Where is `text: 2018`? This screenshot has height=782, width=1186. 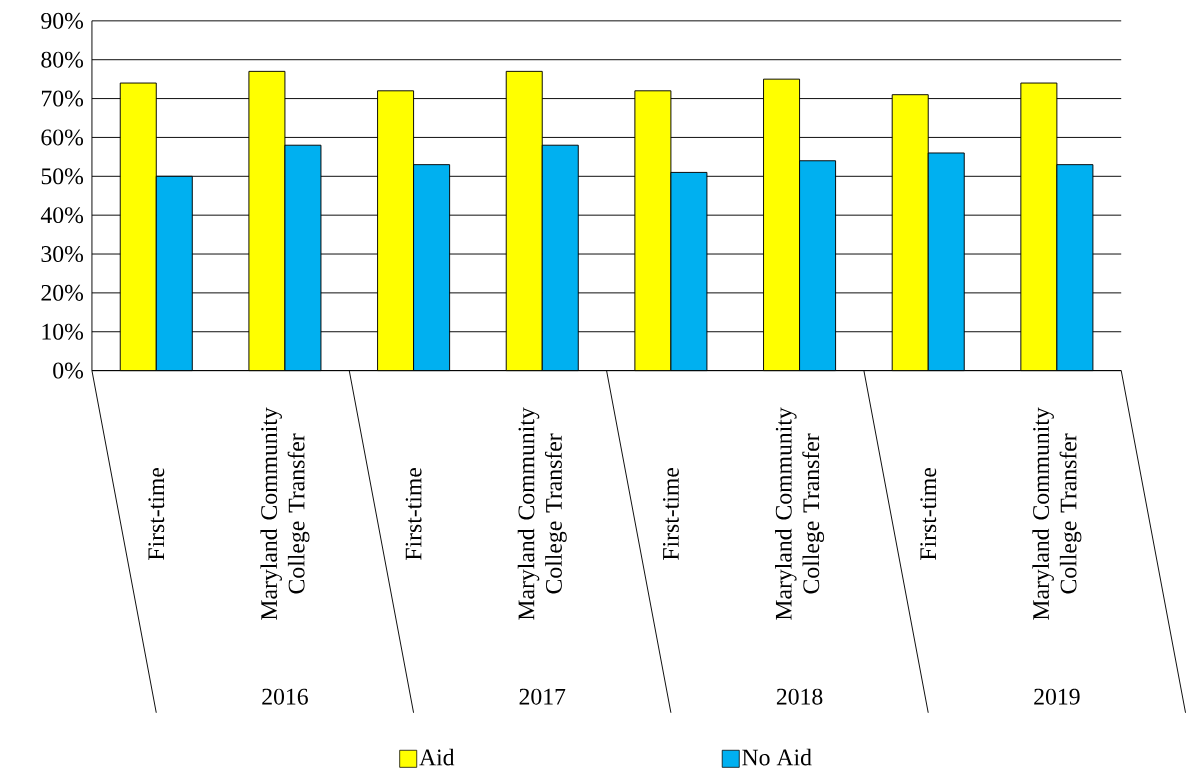 text: 2018 is located at coordinates (799, 696).